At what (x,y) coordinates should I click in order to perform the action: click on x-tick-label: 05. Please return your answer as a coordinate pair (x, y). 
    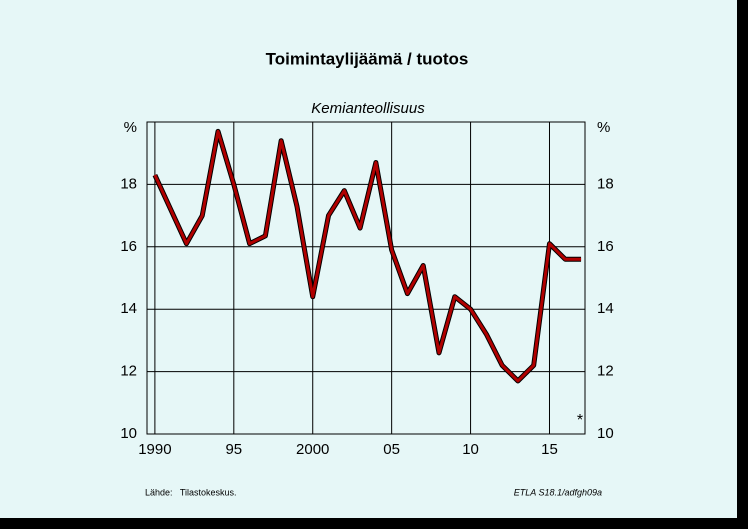
    Looking at the image, I should click on (391, 449).